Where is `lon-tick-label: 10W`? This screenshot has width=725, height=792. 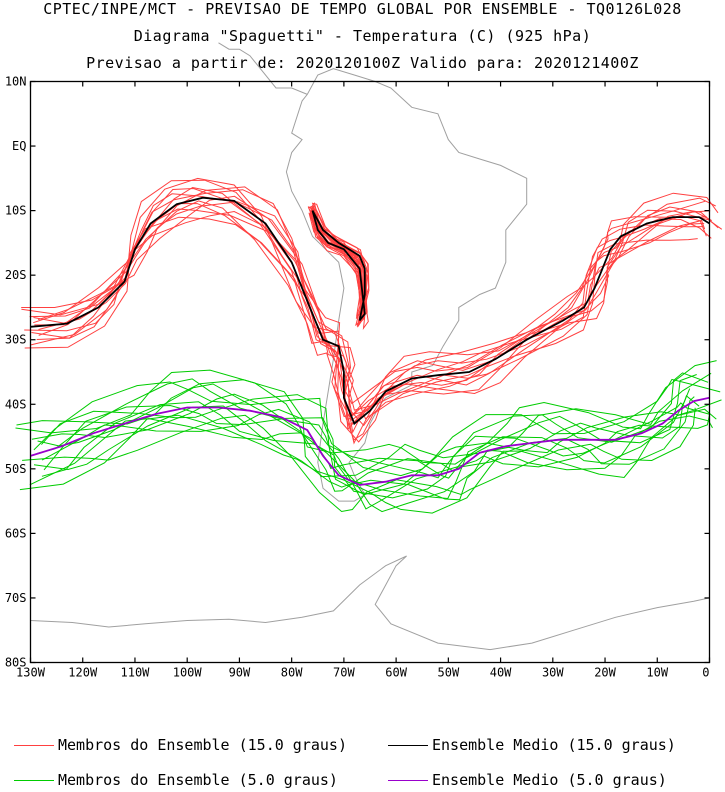 lon-tick-label: 10W is located at coordinates (657, 673).